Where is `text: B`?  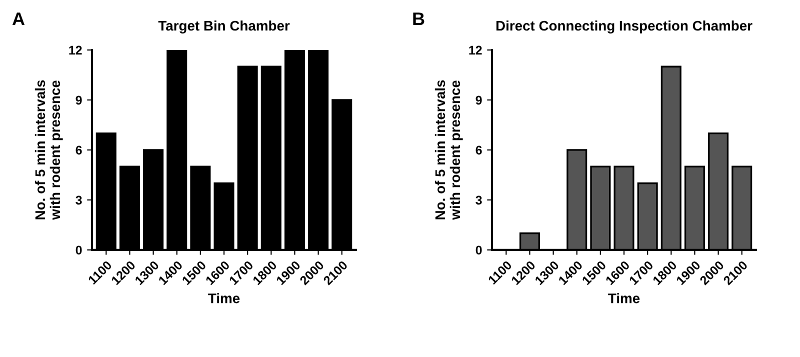
text: B is located at coordinates (418, 18).